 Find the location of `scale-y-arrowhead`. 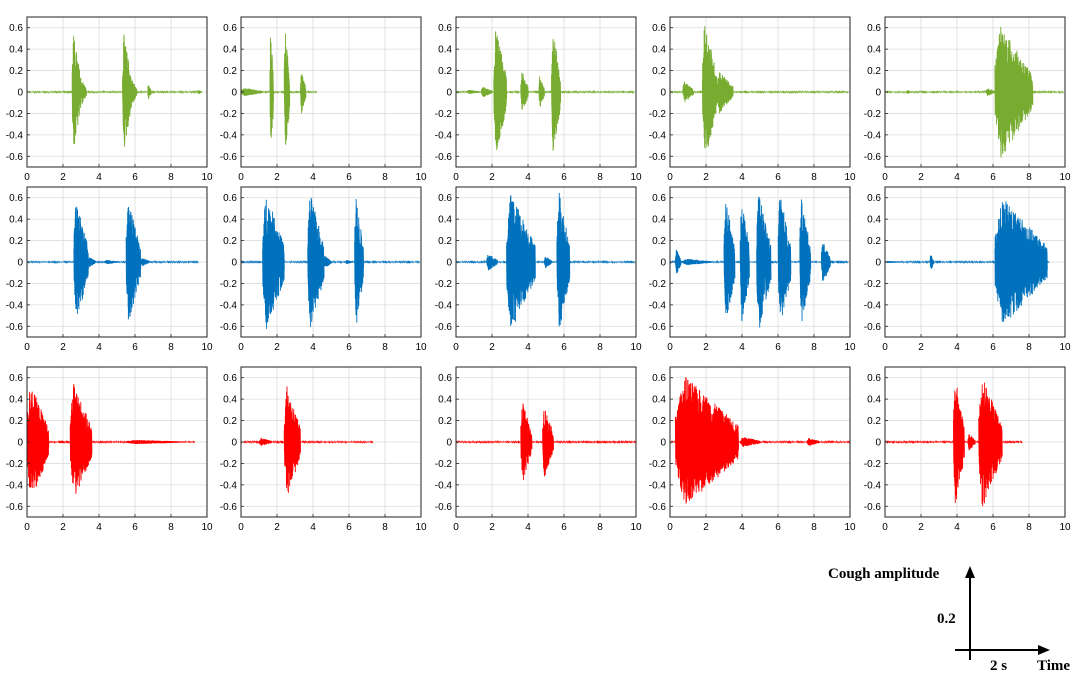

scale-y-arrowhead is located at coordinates (970, 572).